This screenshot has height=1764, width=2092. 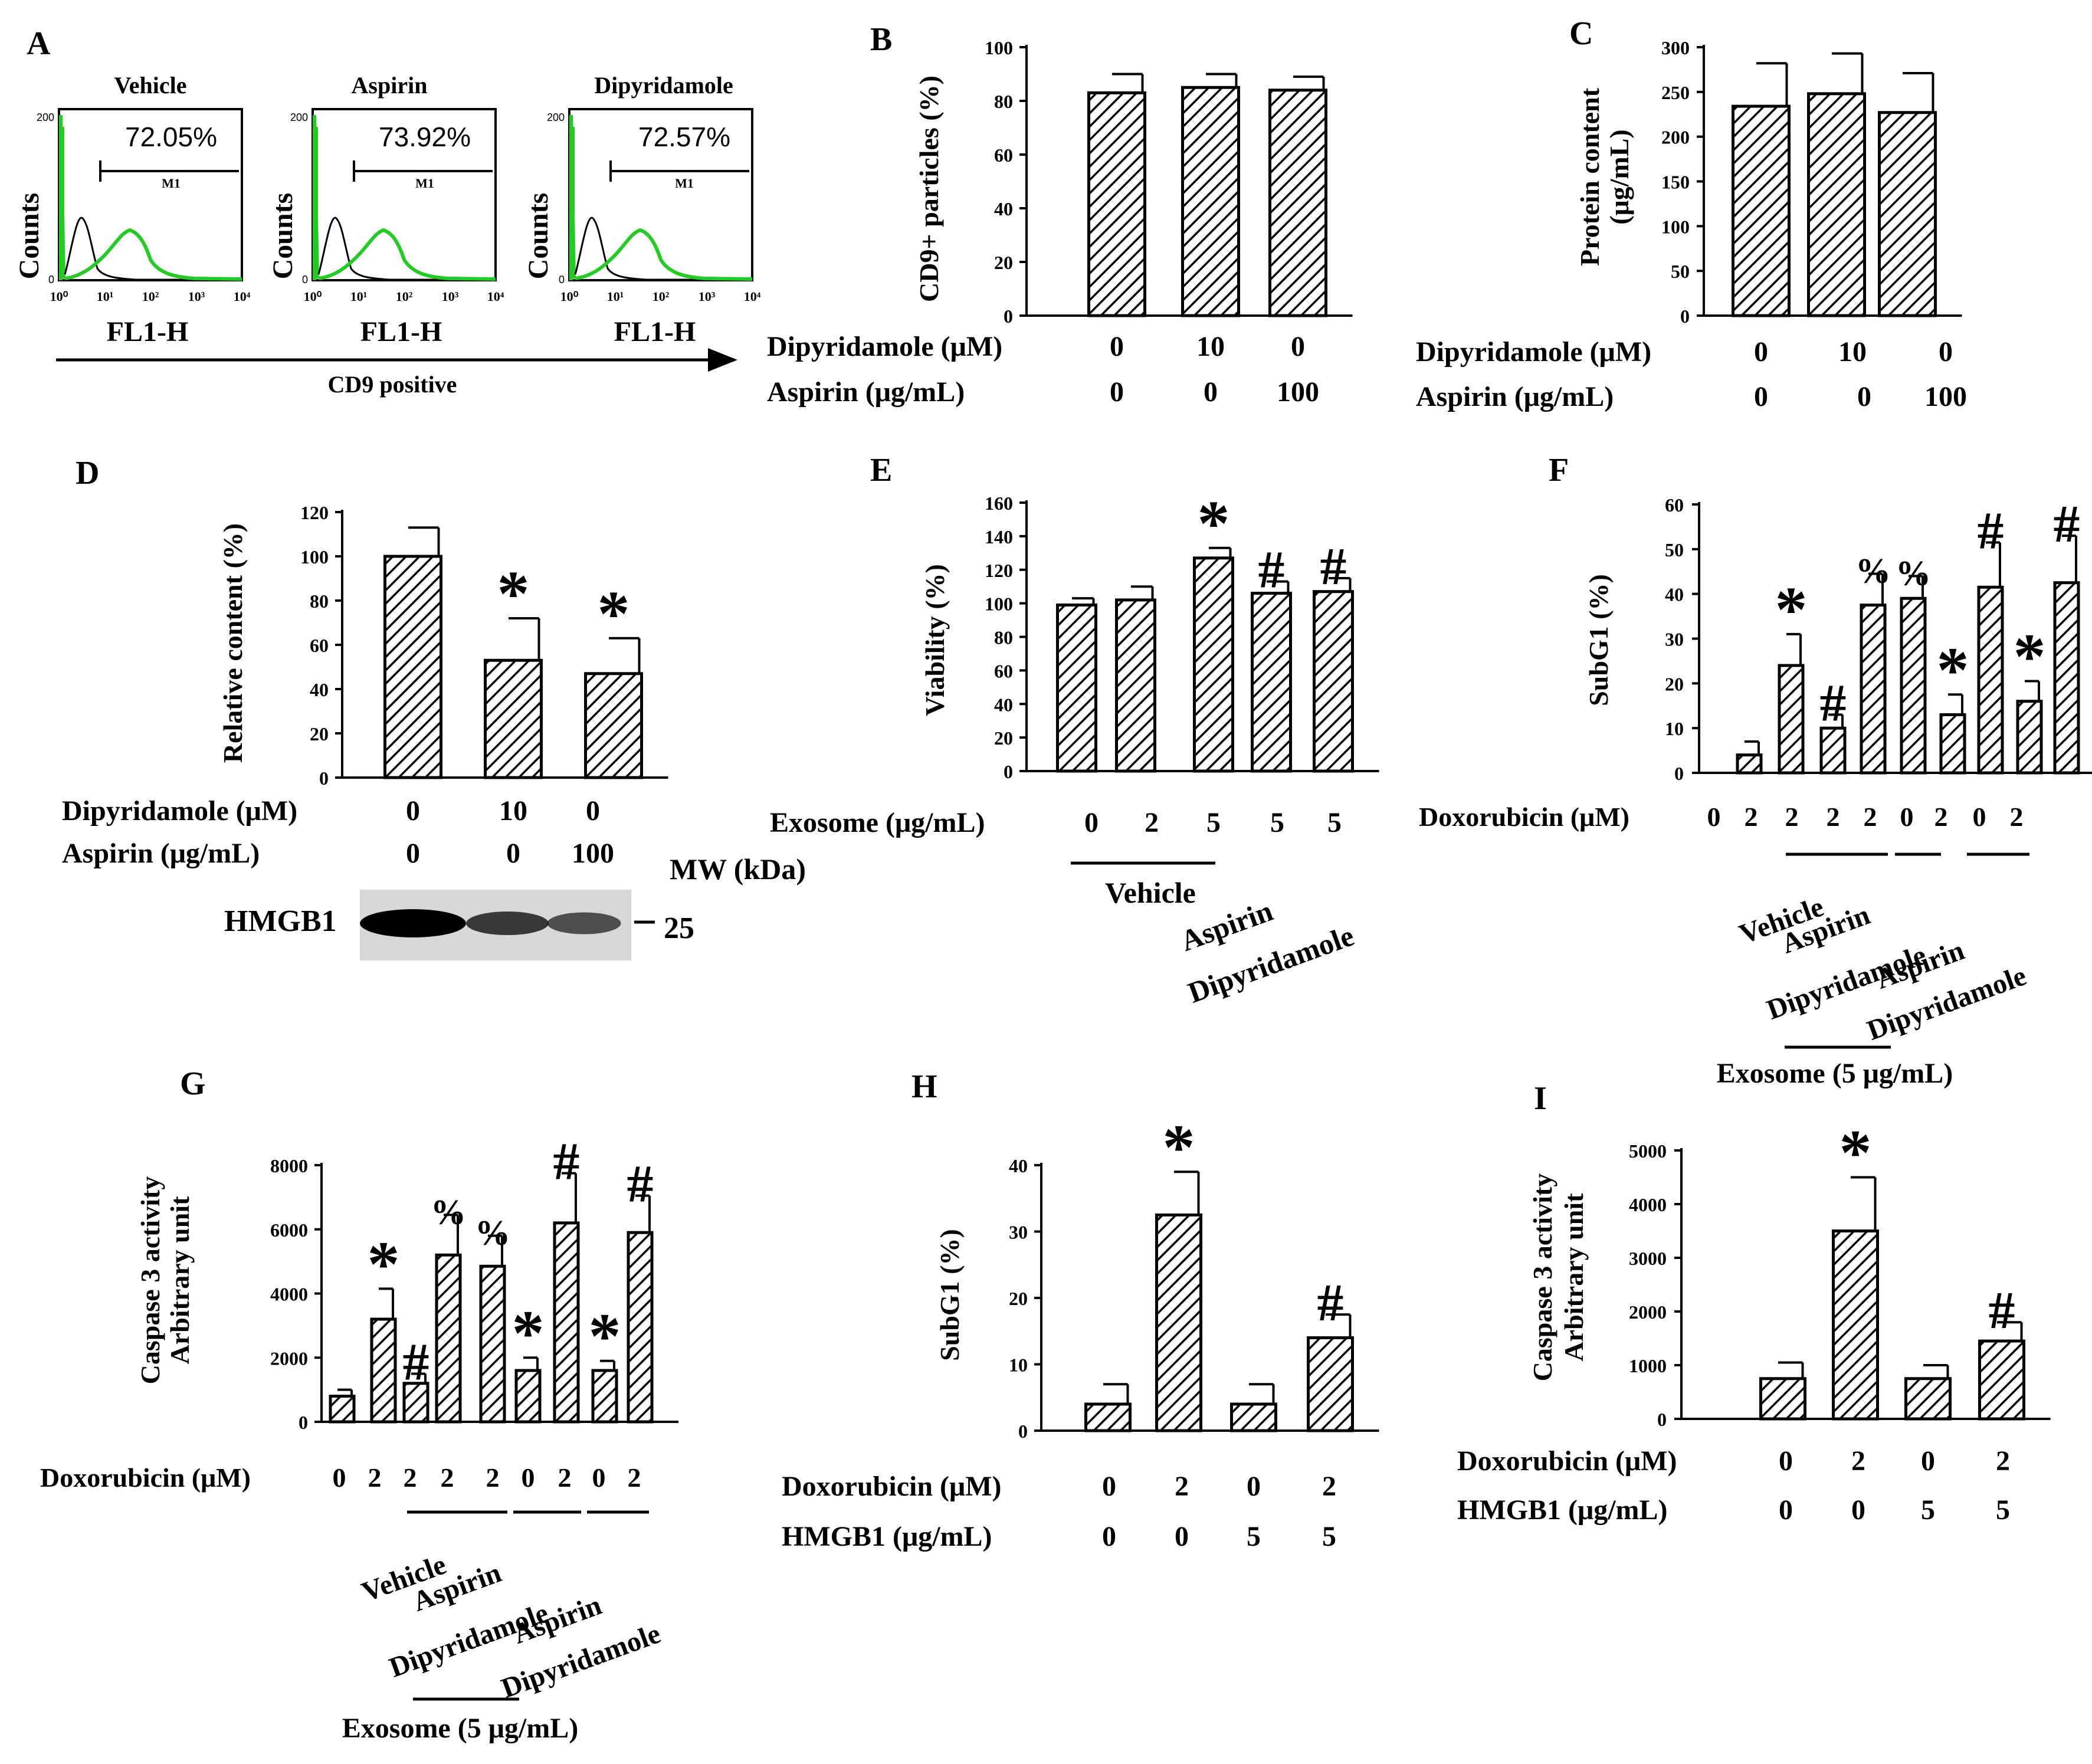 What do you see at coordinates (1675, 137) in the screenshot?
I see `y-tick-label: 200` at bounding box center [1675, 137].